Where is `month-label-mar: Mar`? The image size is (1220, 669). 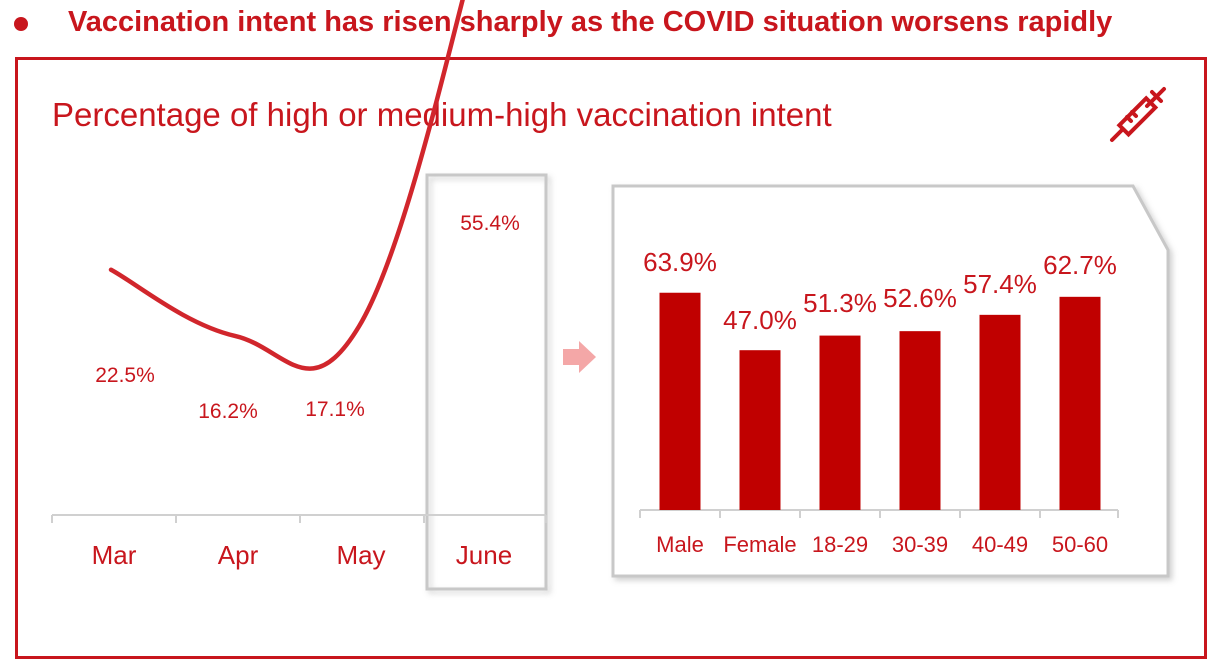
month-label-mar: Mar is located at coordinates (114, 555).